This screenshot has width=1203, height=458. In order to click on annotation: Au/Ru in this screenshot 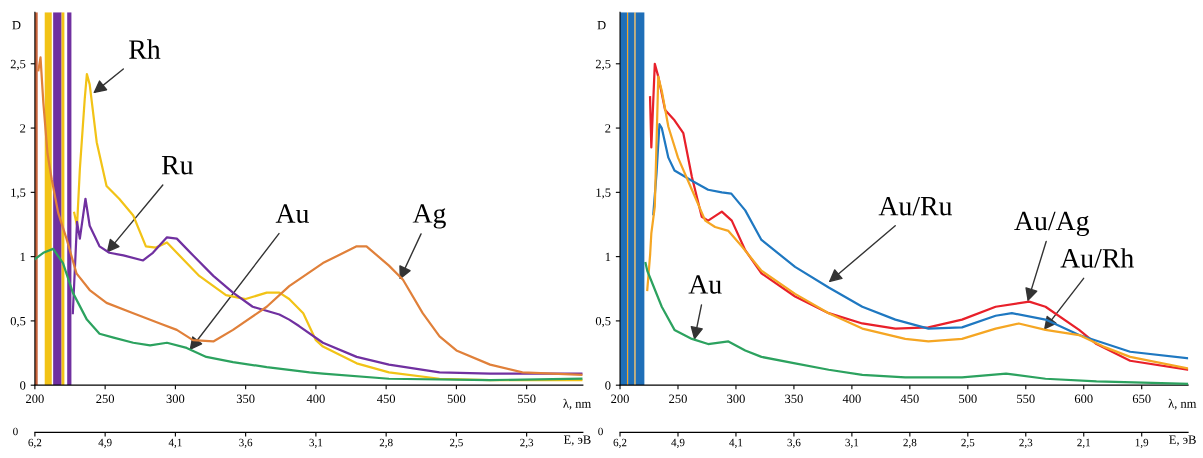, I will do `click(915, 206)`.